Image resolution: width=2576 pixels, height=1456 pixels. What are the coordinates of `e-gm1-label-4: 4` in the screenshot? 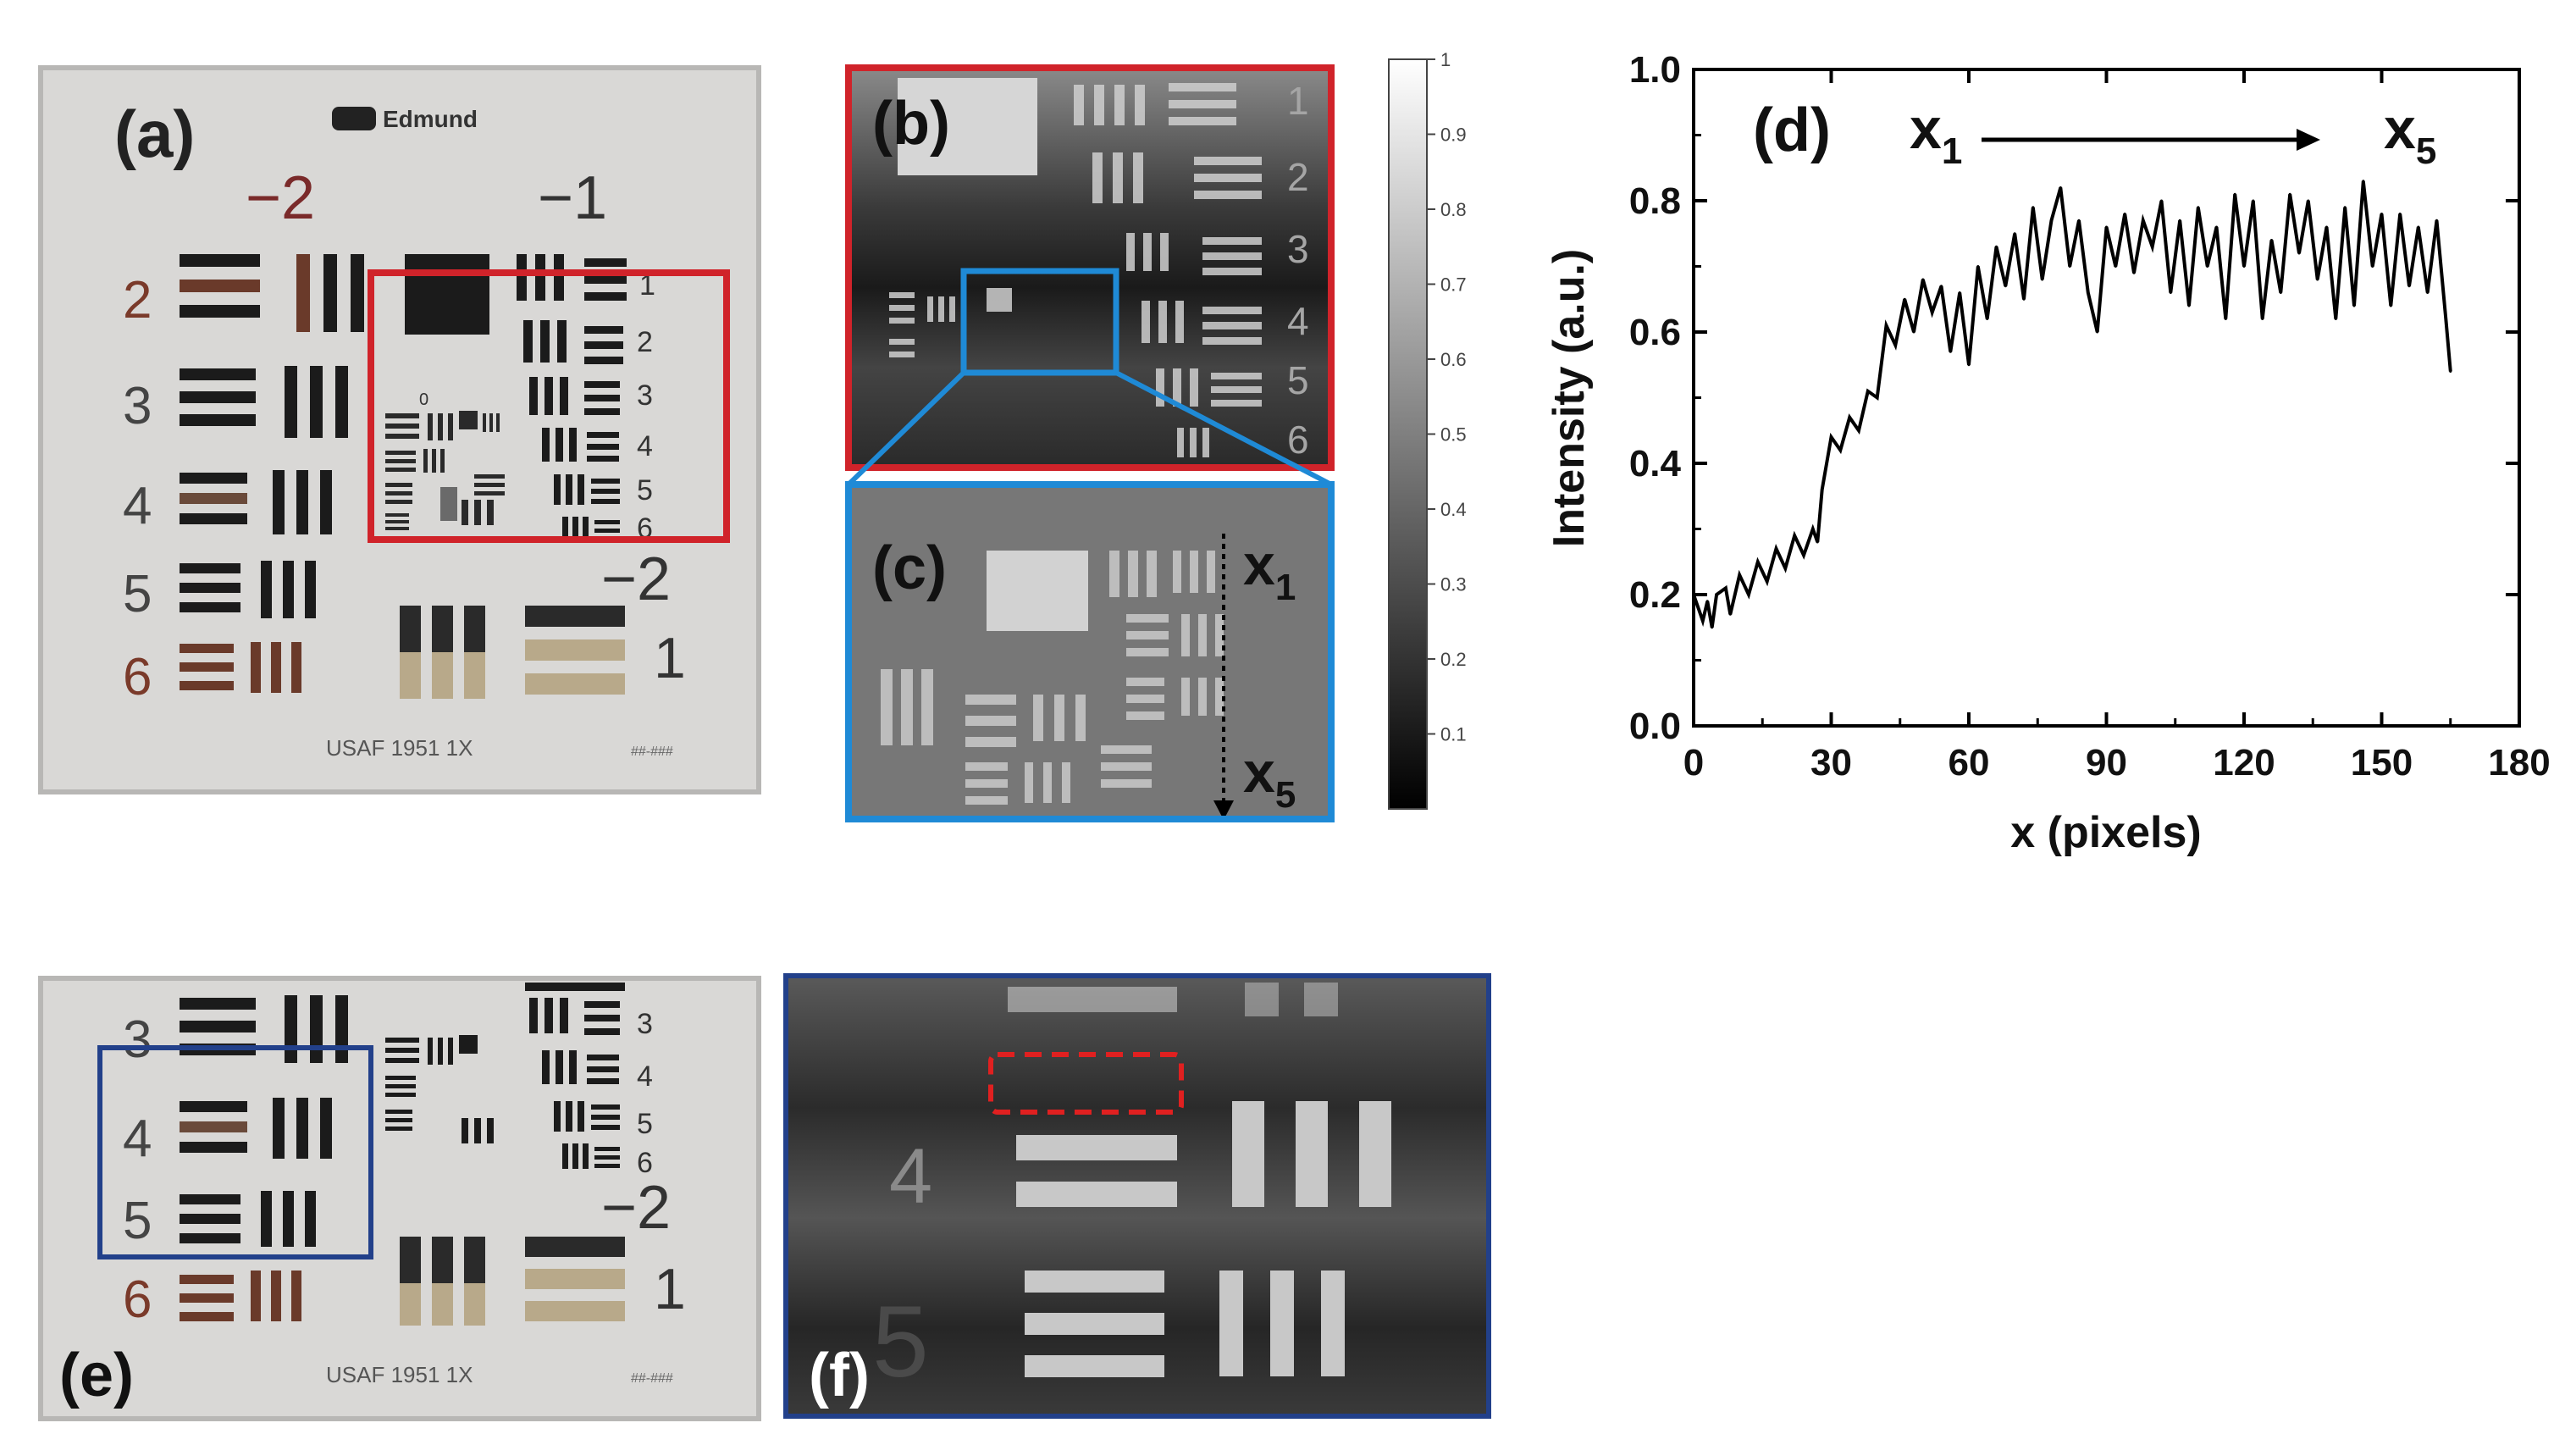 It's located at (645, 1076).